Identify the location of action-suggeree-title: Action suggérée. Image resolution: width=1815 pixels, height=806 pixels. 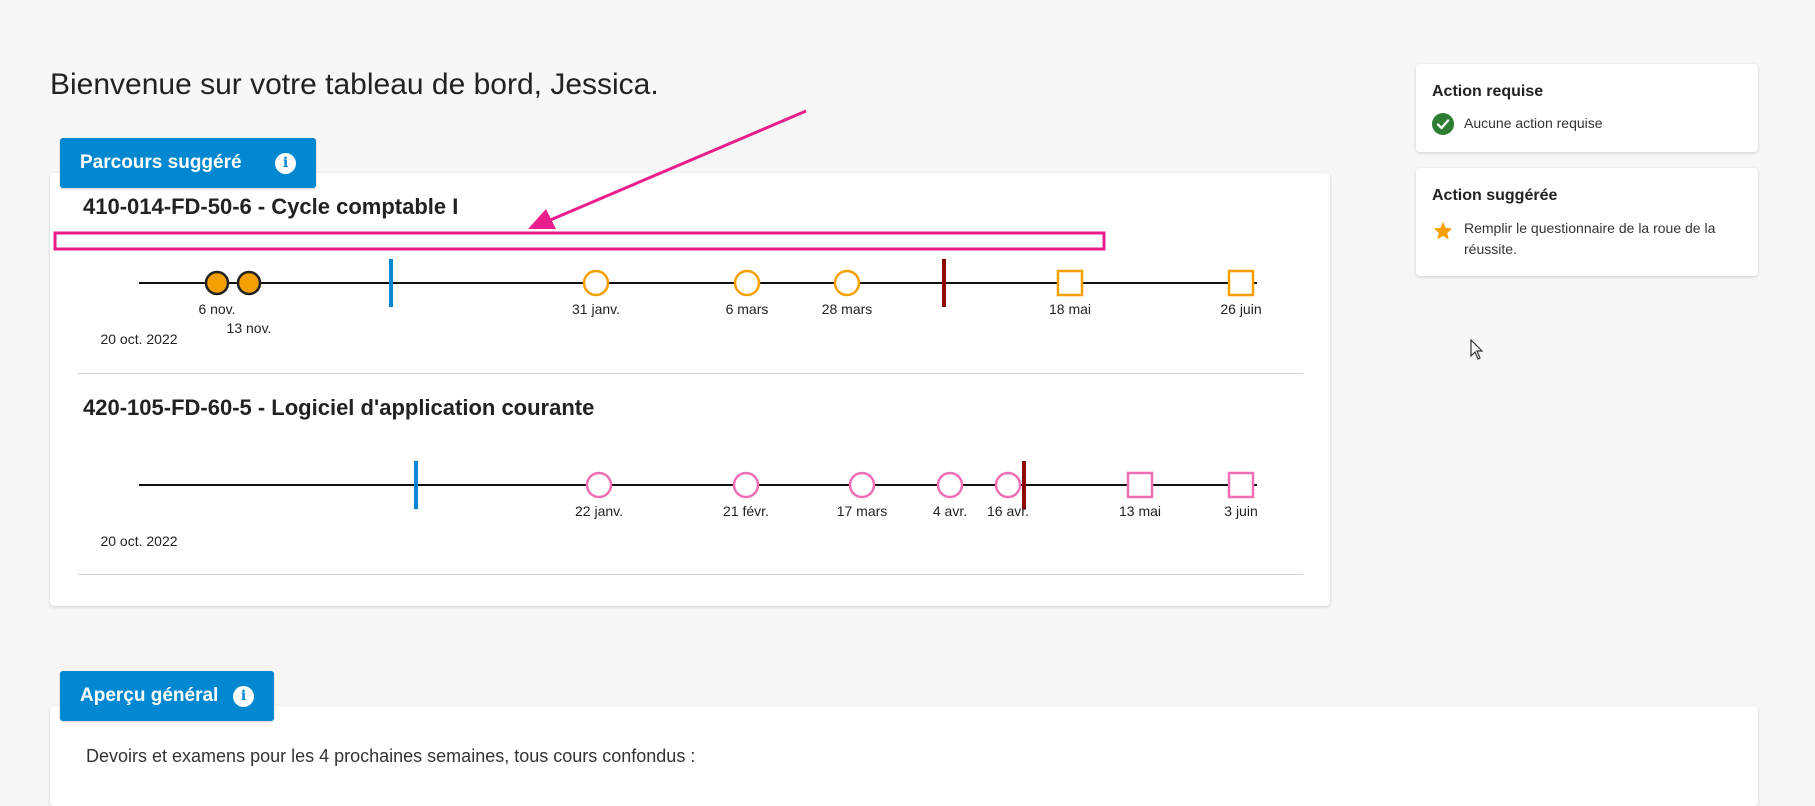
(1495, 195).